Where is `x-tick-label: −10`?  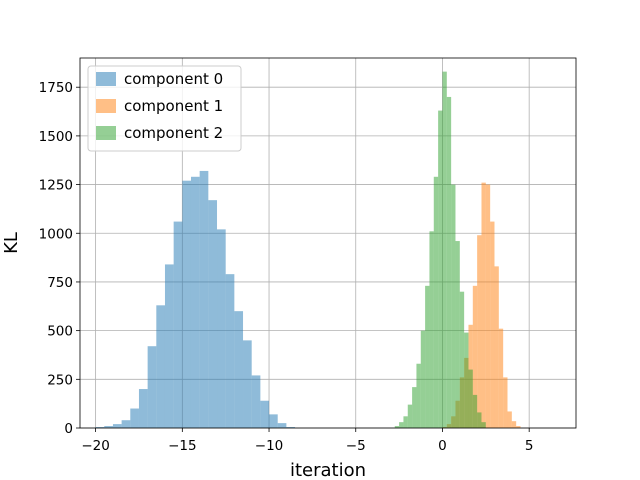 x-tick-label: −10 is located at coordinates (269, 446).